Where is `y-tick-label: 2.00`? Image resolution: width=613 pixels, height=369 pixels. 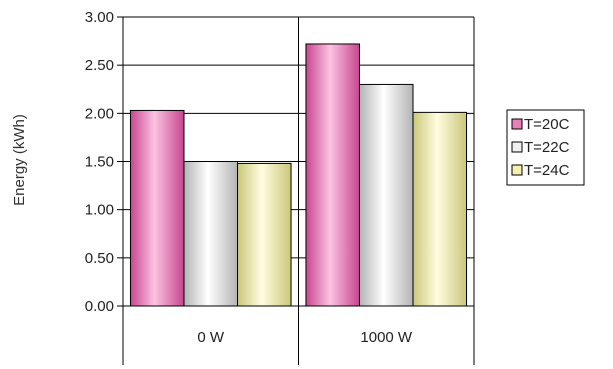
y-tick-label: 2.00 is located at coordinates (99, 113).